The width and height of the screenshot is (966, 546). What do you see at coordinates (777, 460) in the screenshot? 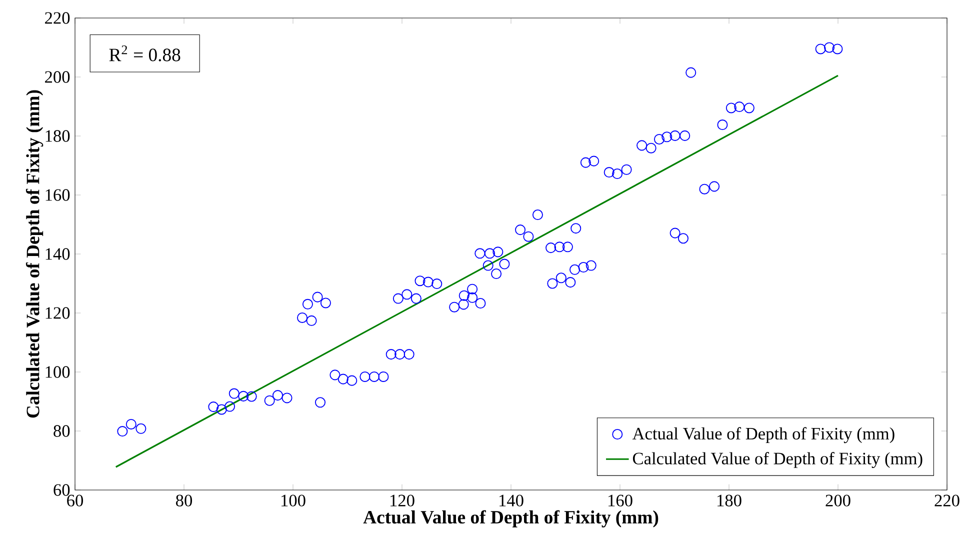
I see `legend-label: Calculated Value of Depth of Fixity (mm)` at bounding box center [777, 460].